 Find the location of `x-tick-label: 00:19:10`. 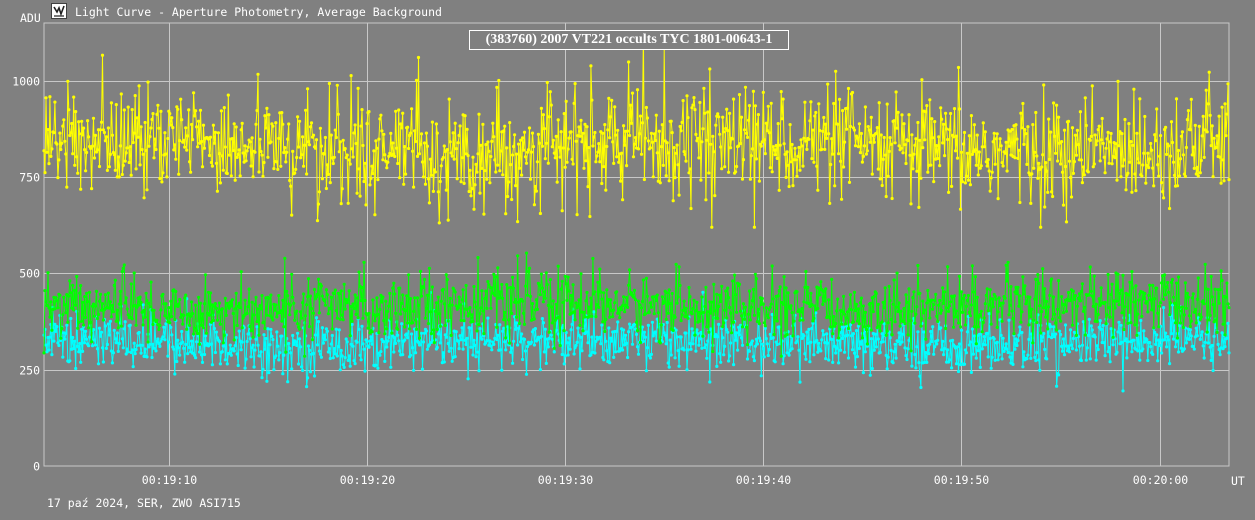

x-tick-label: 00:19:10 is located at coordinates (169, 480).